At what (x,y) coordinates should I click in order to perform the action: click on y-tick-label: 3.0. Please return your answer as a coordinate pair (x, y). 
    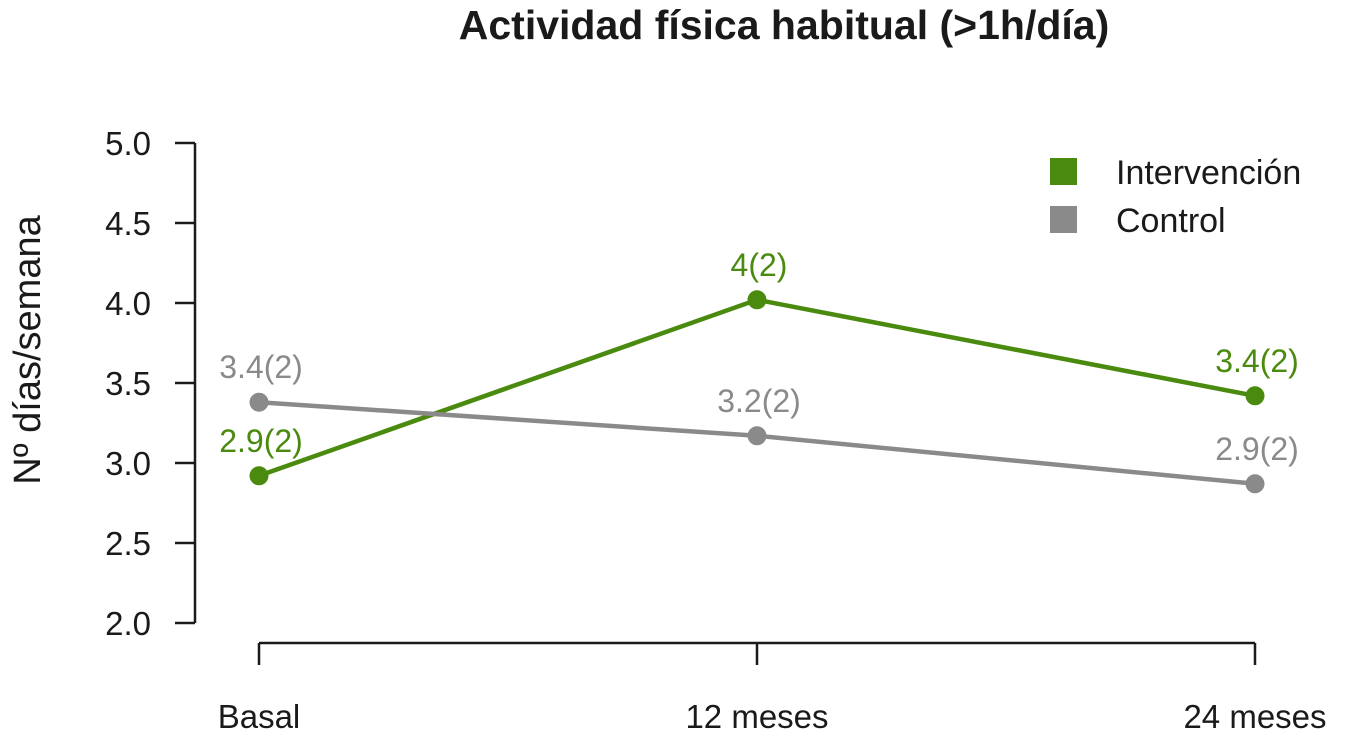
    Looking at the image, I should click on (128, 463).